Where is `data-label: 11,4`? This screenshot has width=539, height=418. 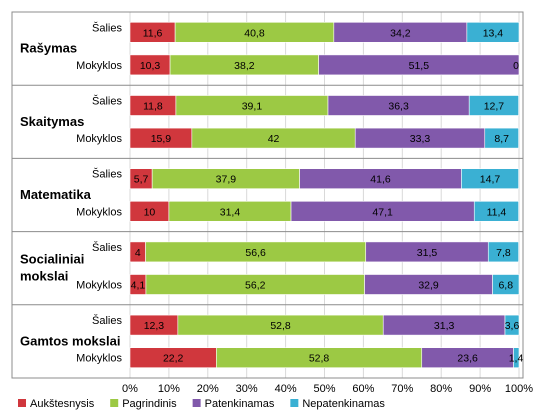 data-label: 11,4 is located at coordinates (497, 212).